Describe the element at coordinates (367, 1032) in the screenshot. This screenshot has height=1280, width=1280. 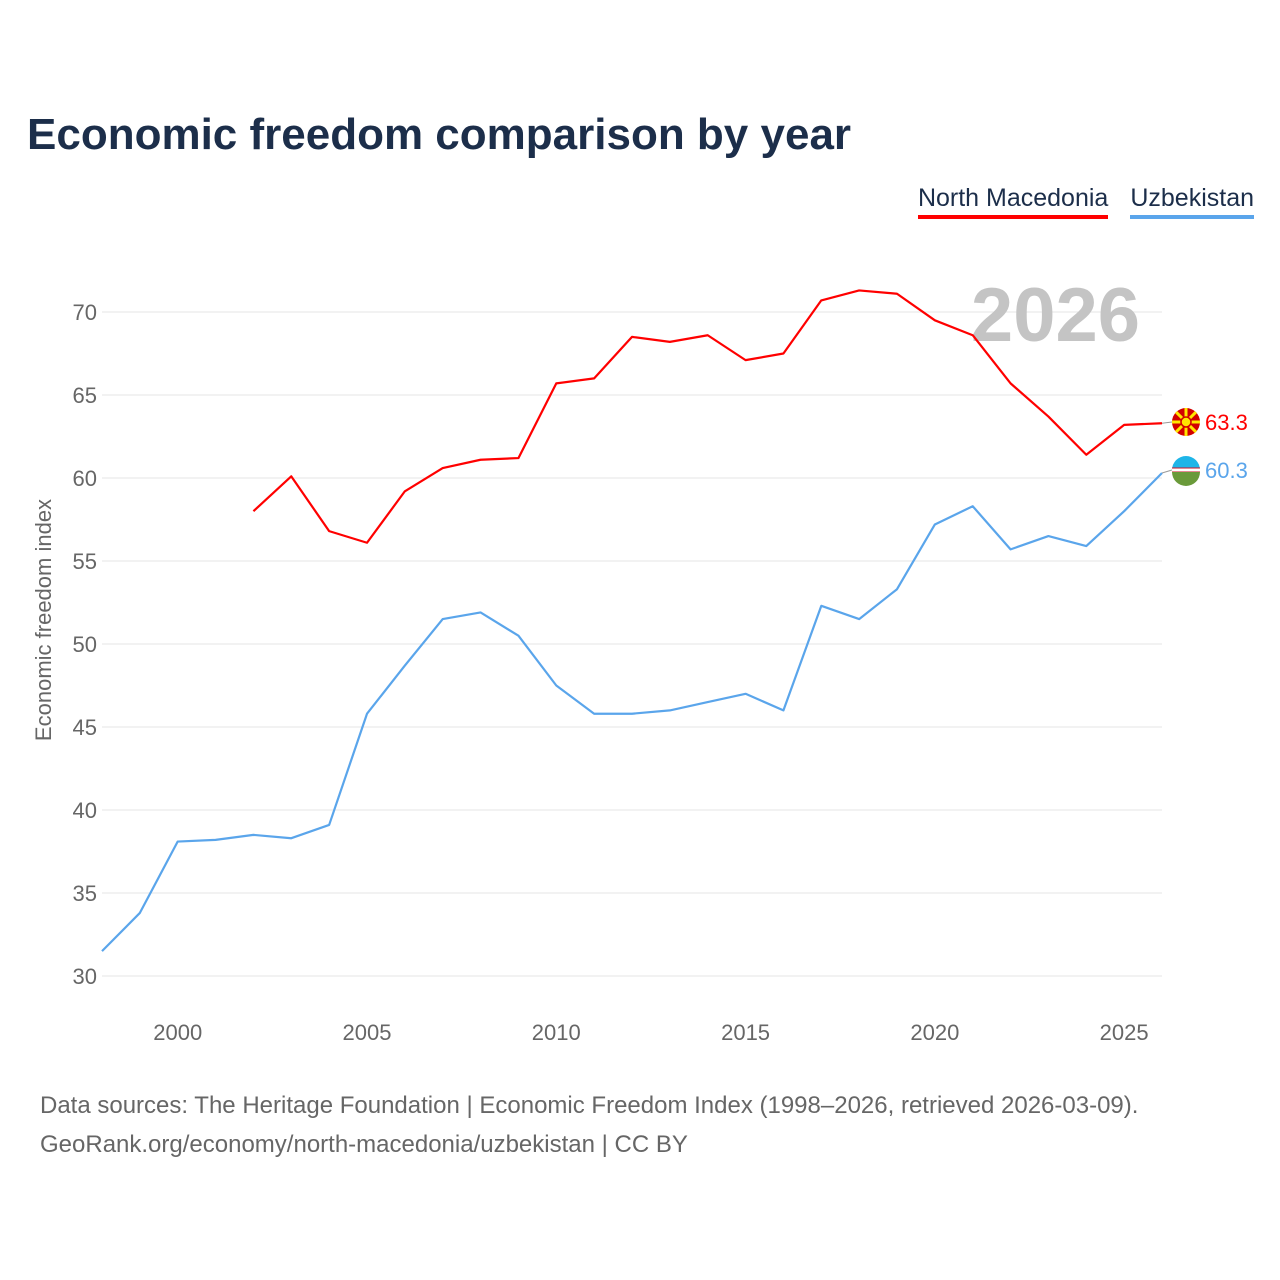
I see `x-tick-label: 2005` at that location.